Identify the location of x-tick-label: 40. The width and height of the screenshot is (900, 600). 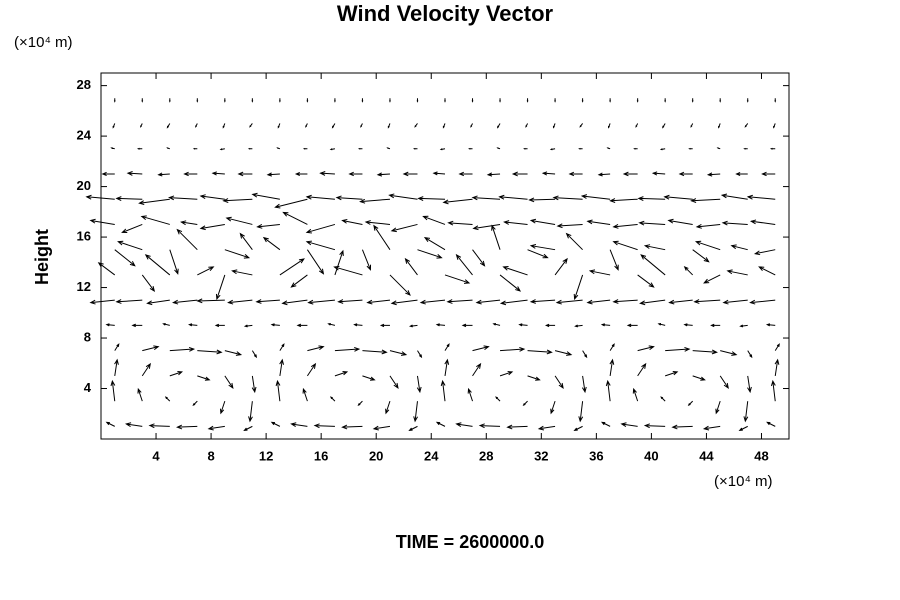
(651, 455).